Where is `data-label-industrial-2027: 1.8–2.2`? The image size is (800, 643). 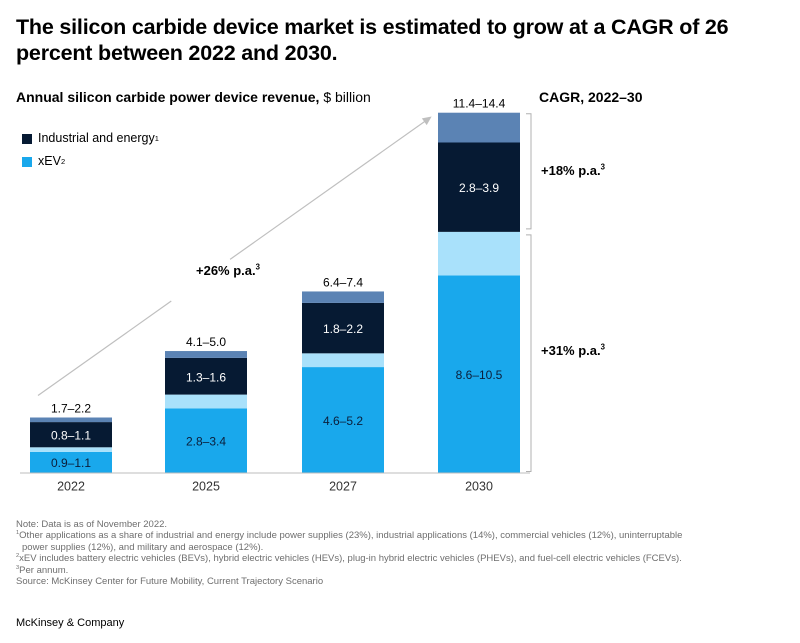
data-label-industrial-2027: 1.8–2.2 is located at coordinates (343, 329).